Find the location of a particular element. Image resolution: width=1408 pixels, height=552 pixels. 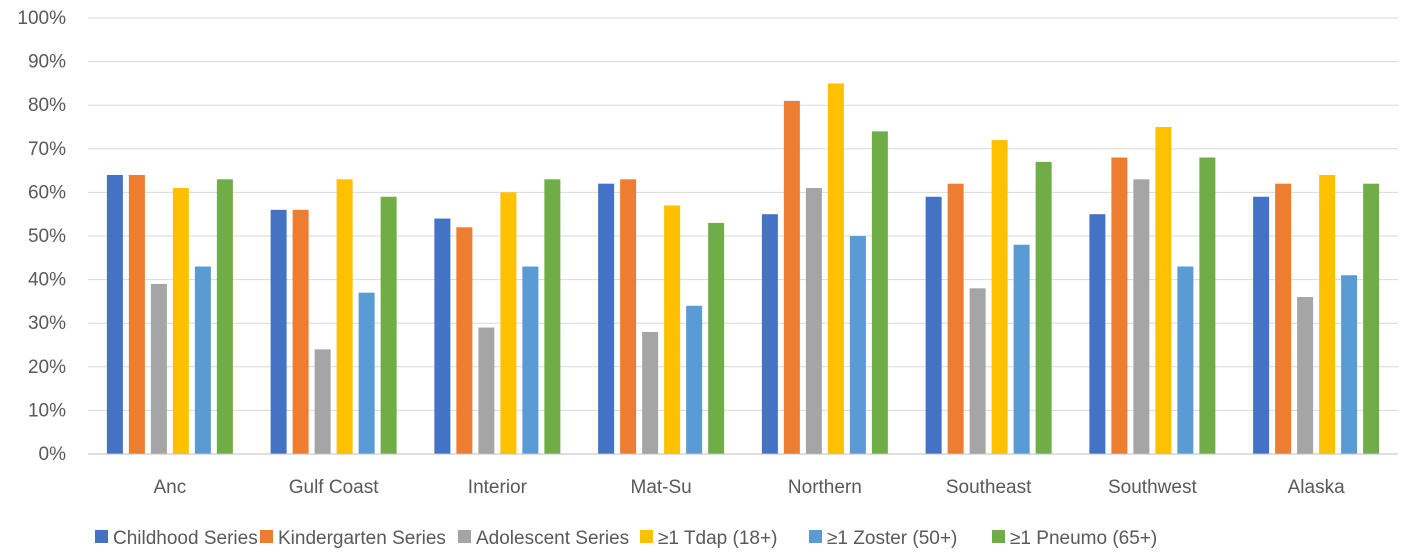

y-tick-label: 20% is located at coordinates (47, 367).